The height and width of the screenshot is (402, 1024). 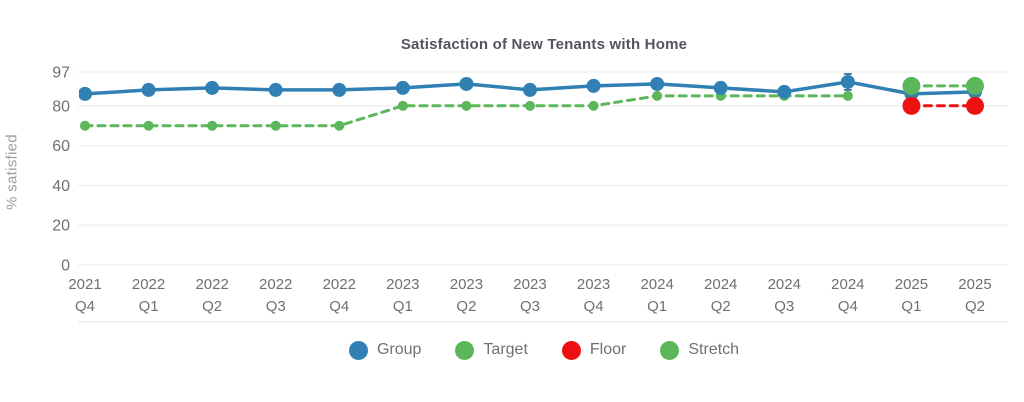 What do you see at coordinates (943, 105) in the screenshot?
I see `series-floor` at bounding box center [943, 105].